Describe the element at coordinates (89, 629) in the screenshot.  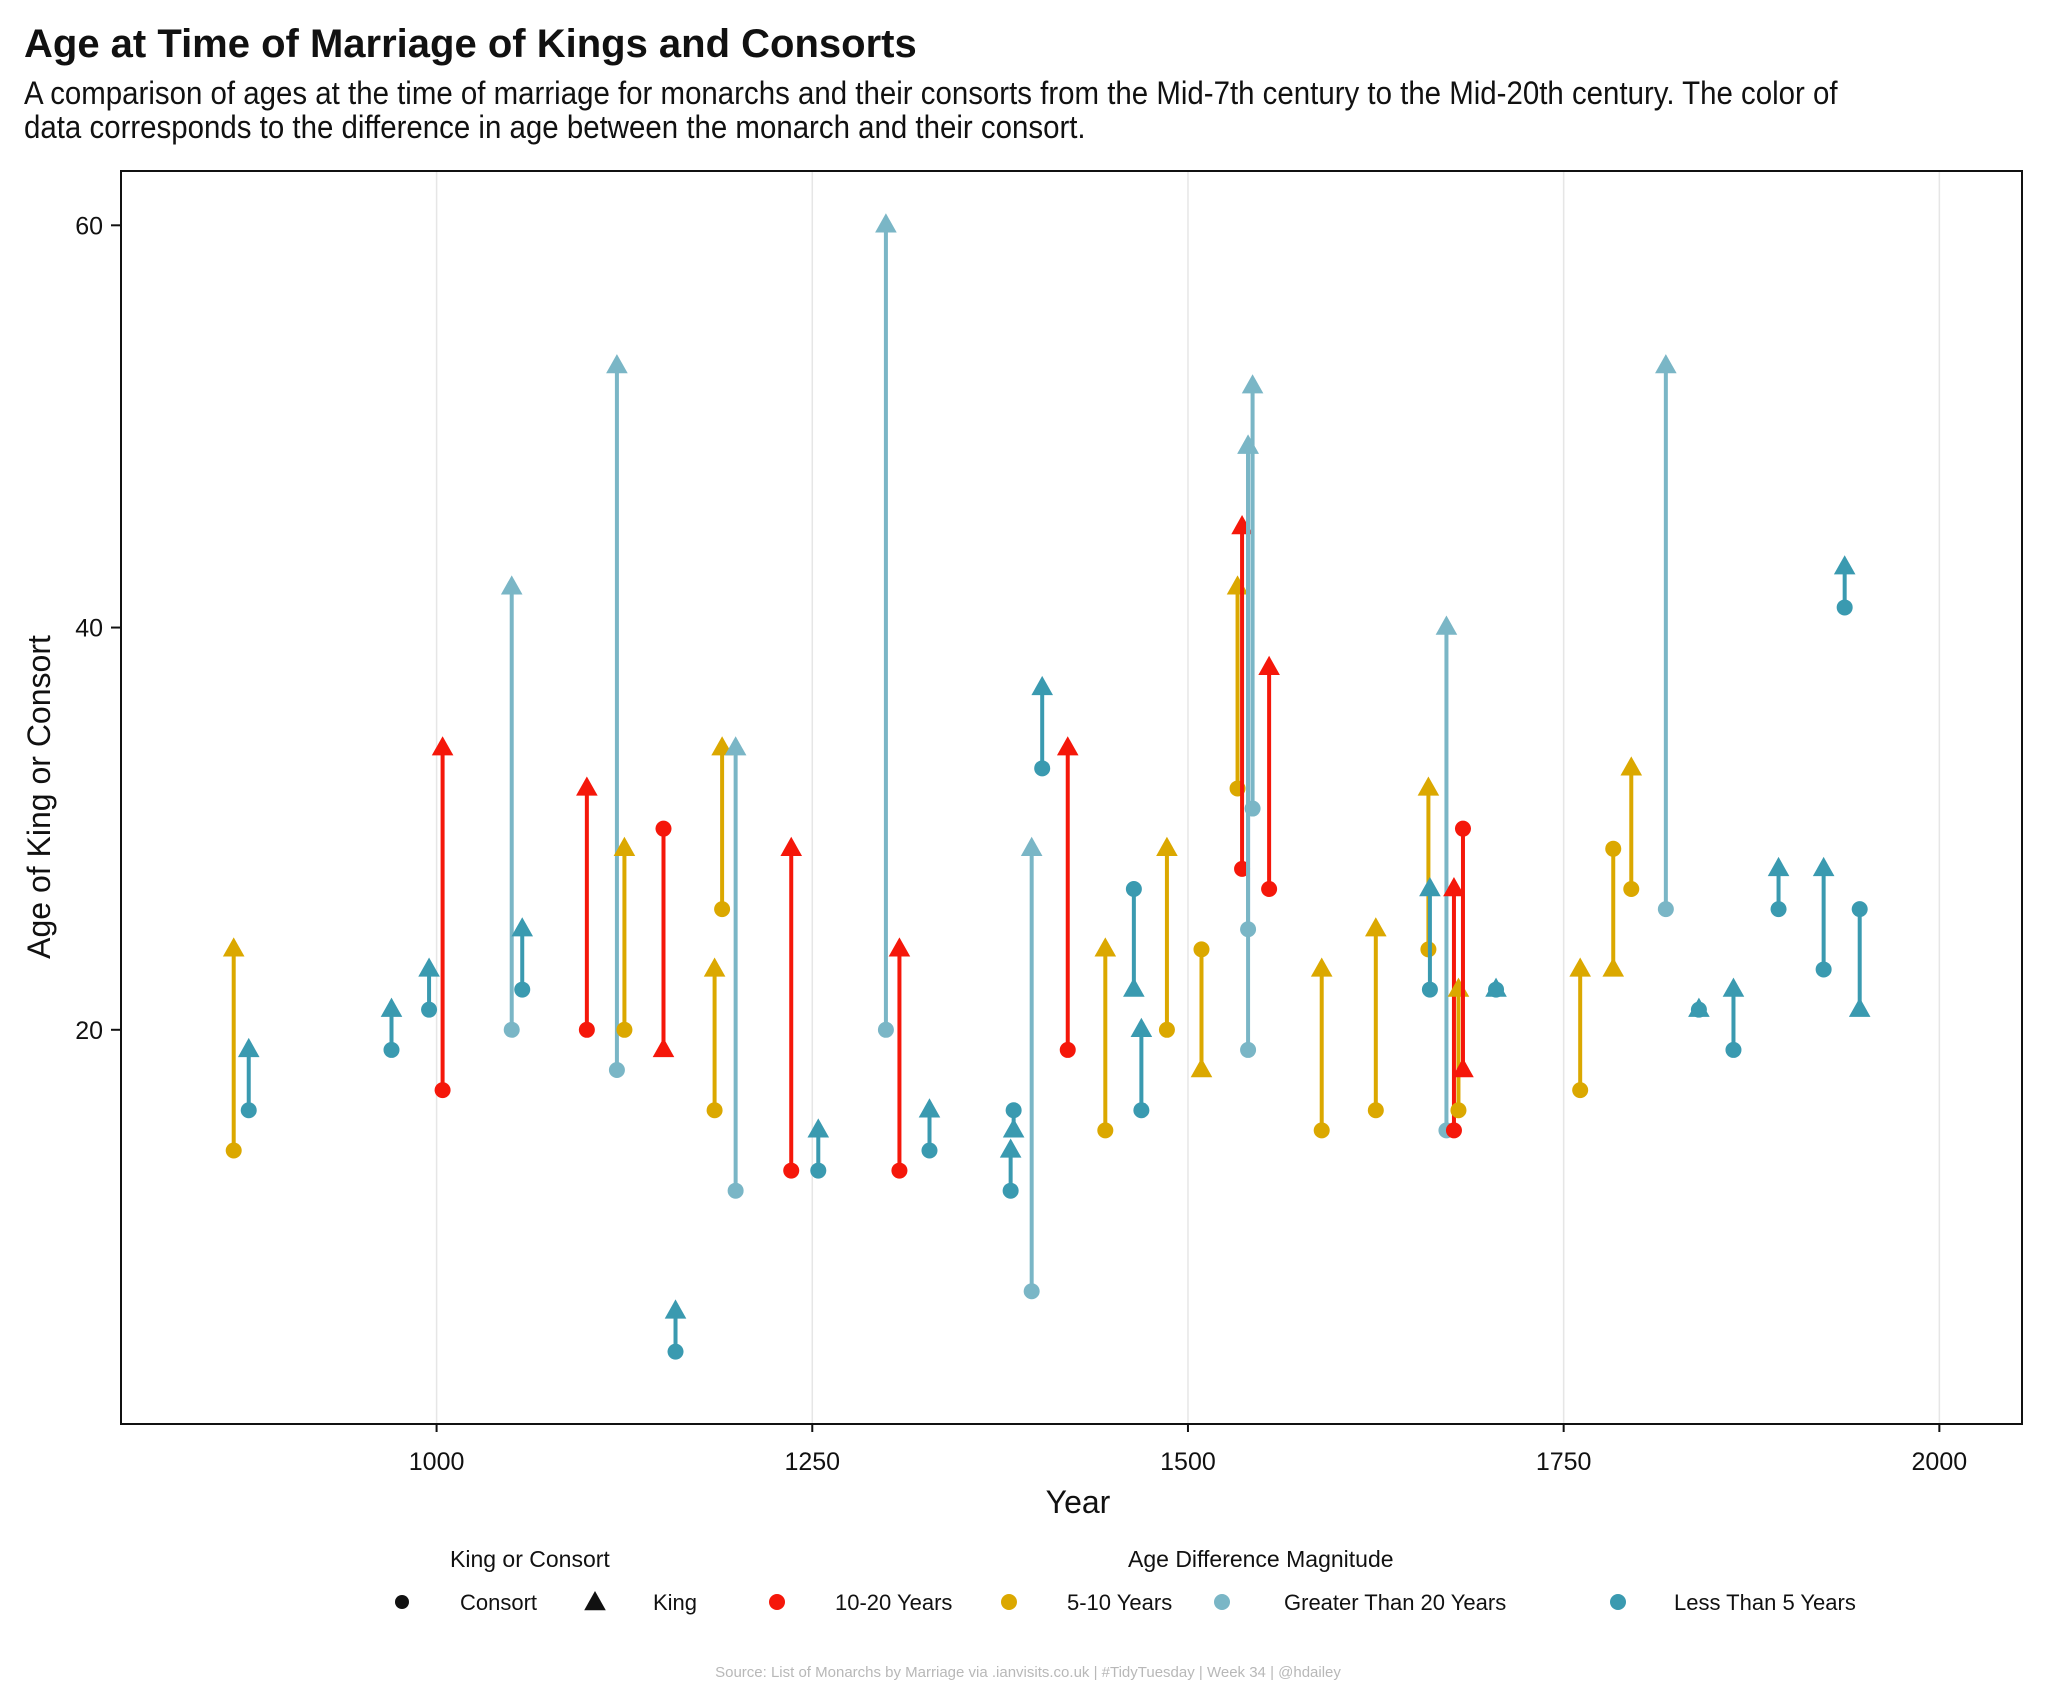
I see `y-tick-label: 40` at that location.